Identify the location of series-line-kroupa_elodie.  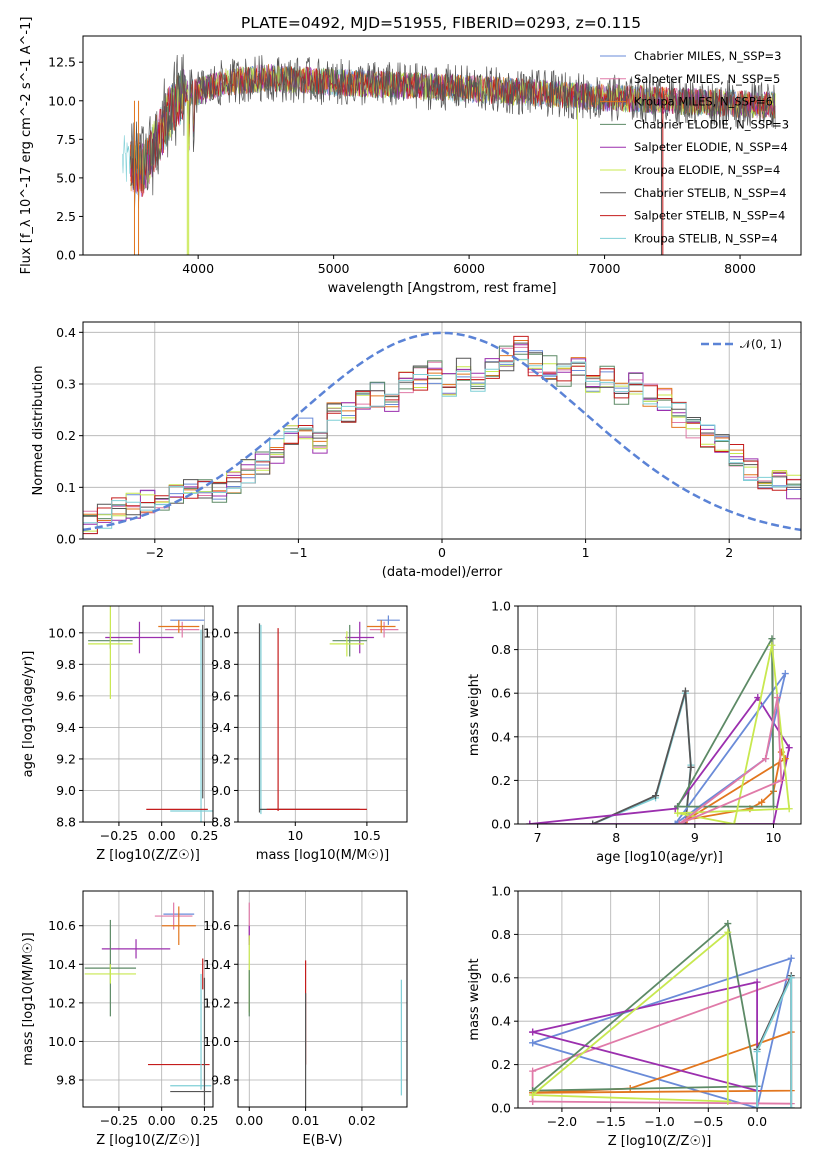
(630, 1016).